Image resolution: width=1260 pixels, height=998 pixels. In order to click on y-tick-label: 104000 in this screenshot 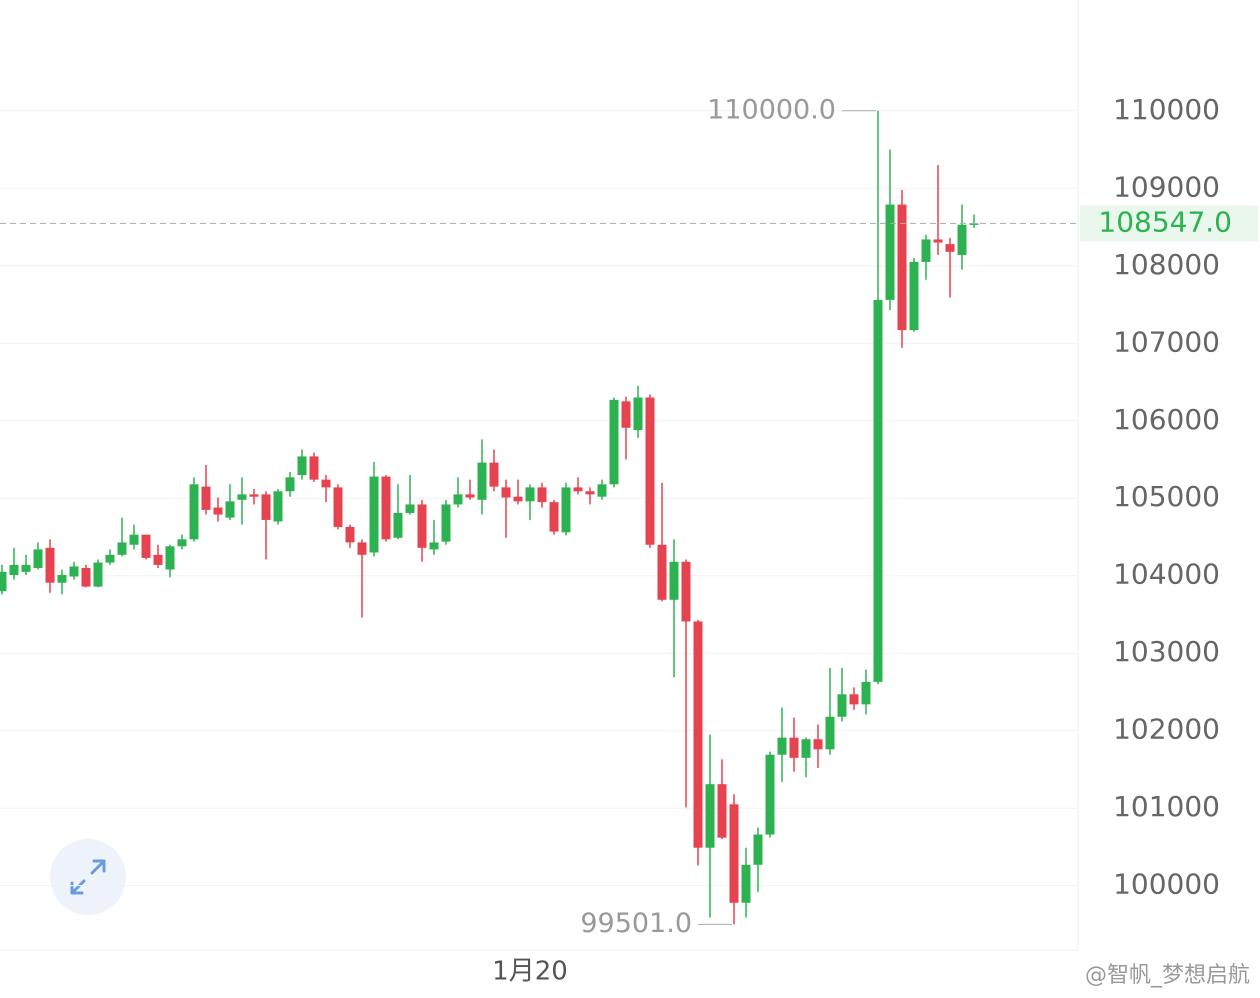, I will do `click(1166, 574)`.